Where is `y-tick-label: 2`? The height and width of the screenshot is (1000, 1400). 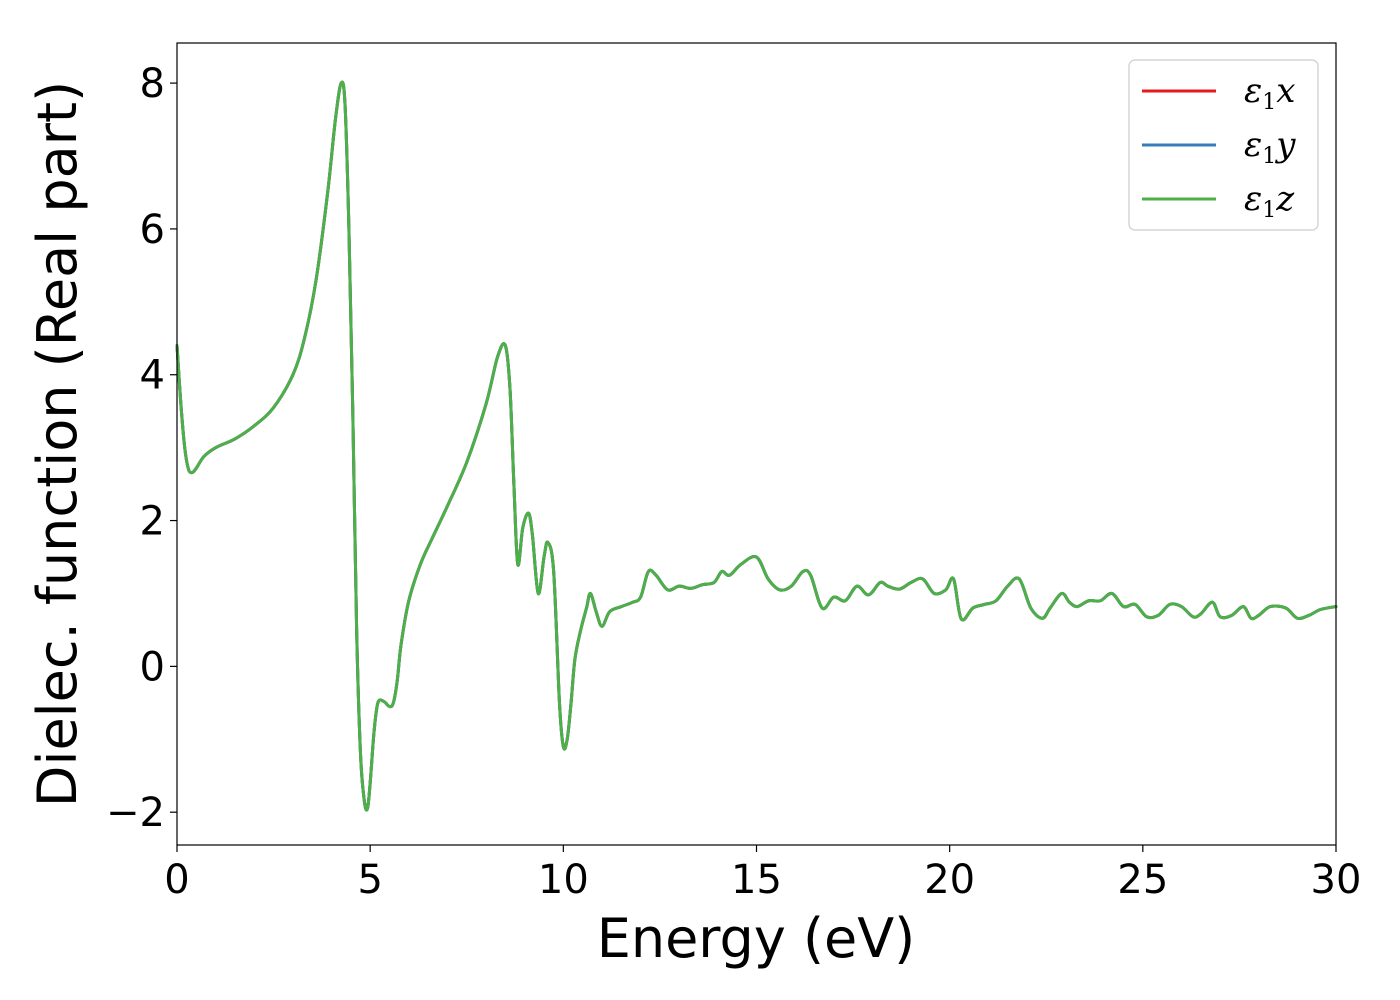
y-tick-label: 2 is located at coordinates (152, 522).